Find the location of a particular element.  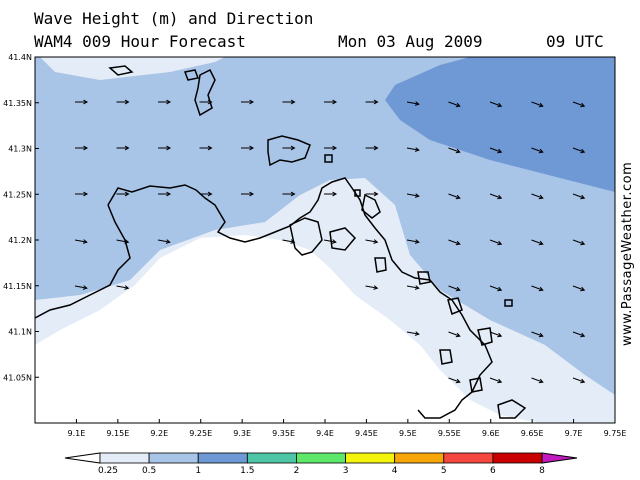

lon-tick-label: 9.15E is located at coordinates (117, 433).